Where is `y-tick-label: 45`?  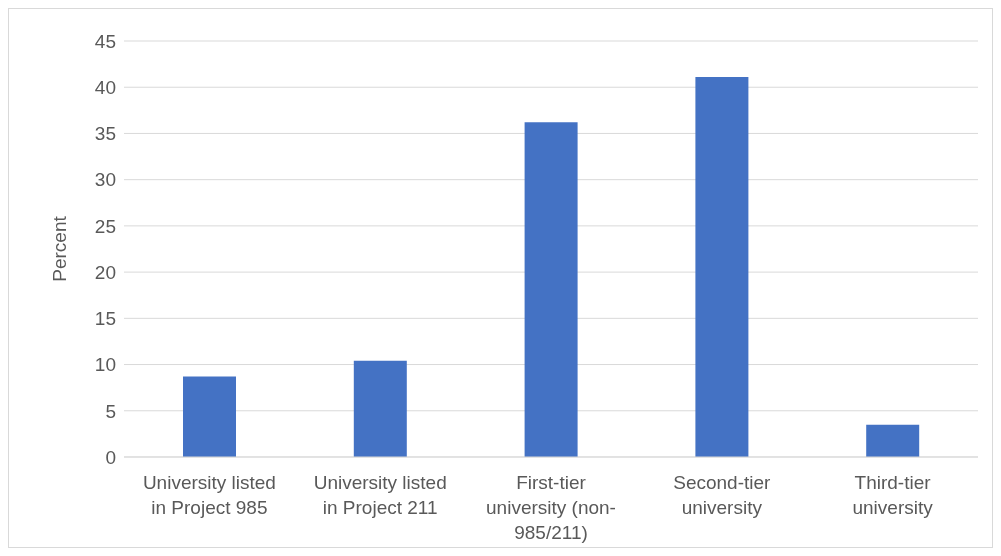 y-tick-label: 45 is located at coordinates (105, 41).